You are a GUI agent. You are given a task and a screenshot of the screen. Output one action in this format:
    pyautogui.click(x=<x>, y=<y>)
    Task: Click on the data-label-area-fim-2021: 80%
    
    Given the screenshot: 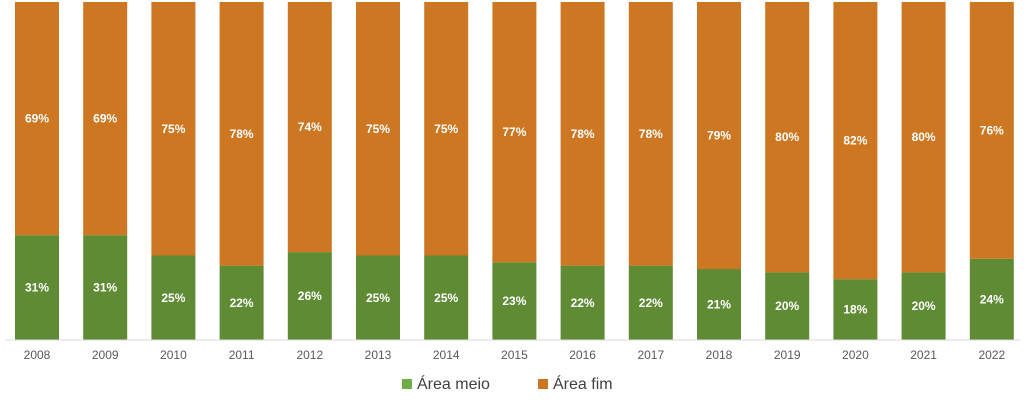 What is the action you would take?
    pyautogui.click(x=924, y=137)
    